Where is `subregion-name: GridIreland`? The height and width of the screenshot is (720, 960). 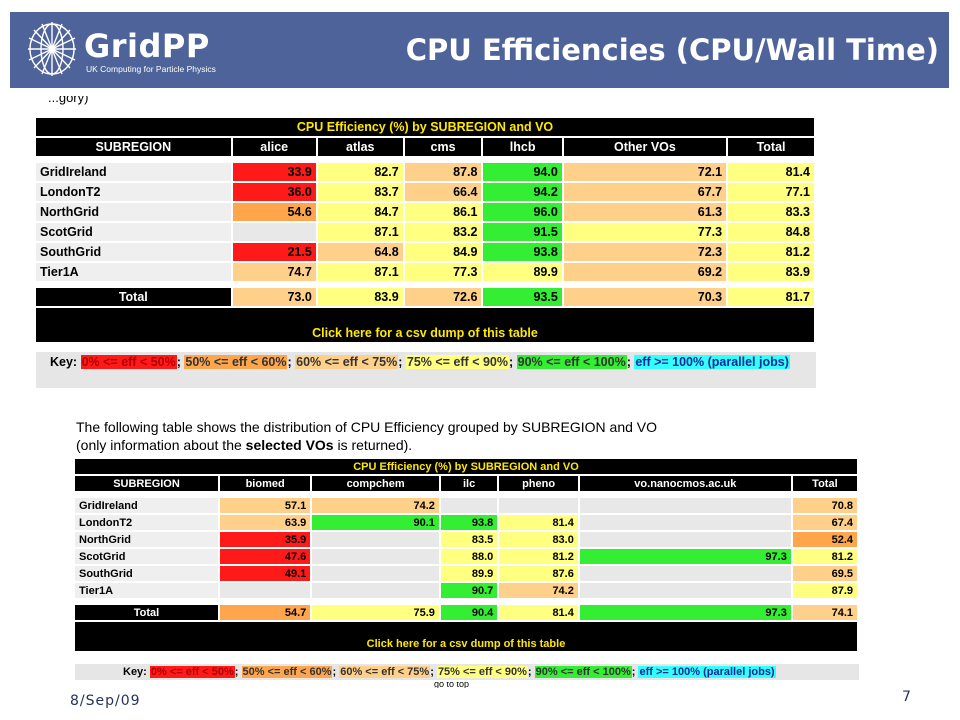 subregion-name: GridIreland is located at coordinates (146, 505).